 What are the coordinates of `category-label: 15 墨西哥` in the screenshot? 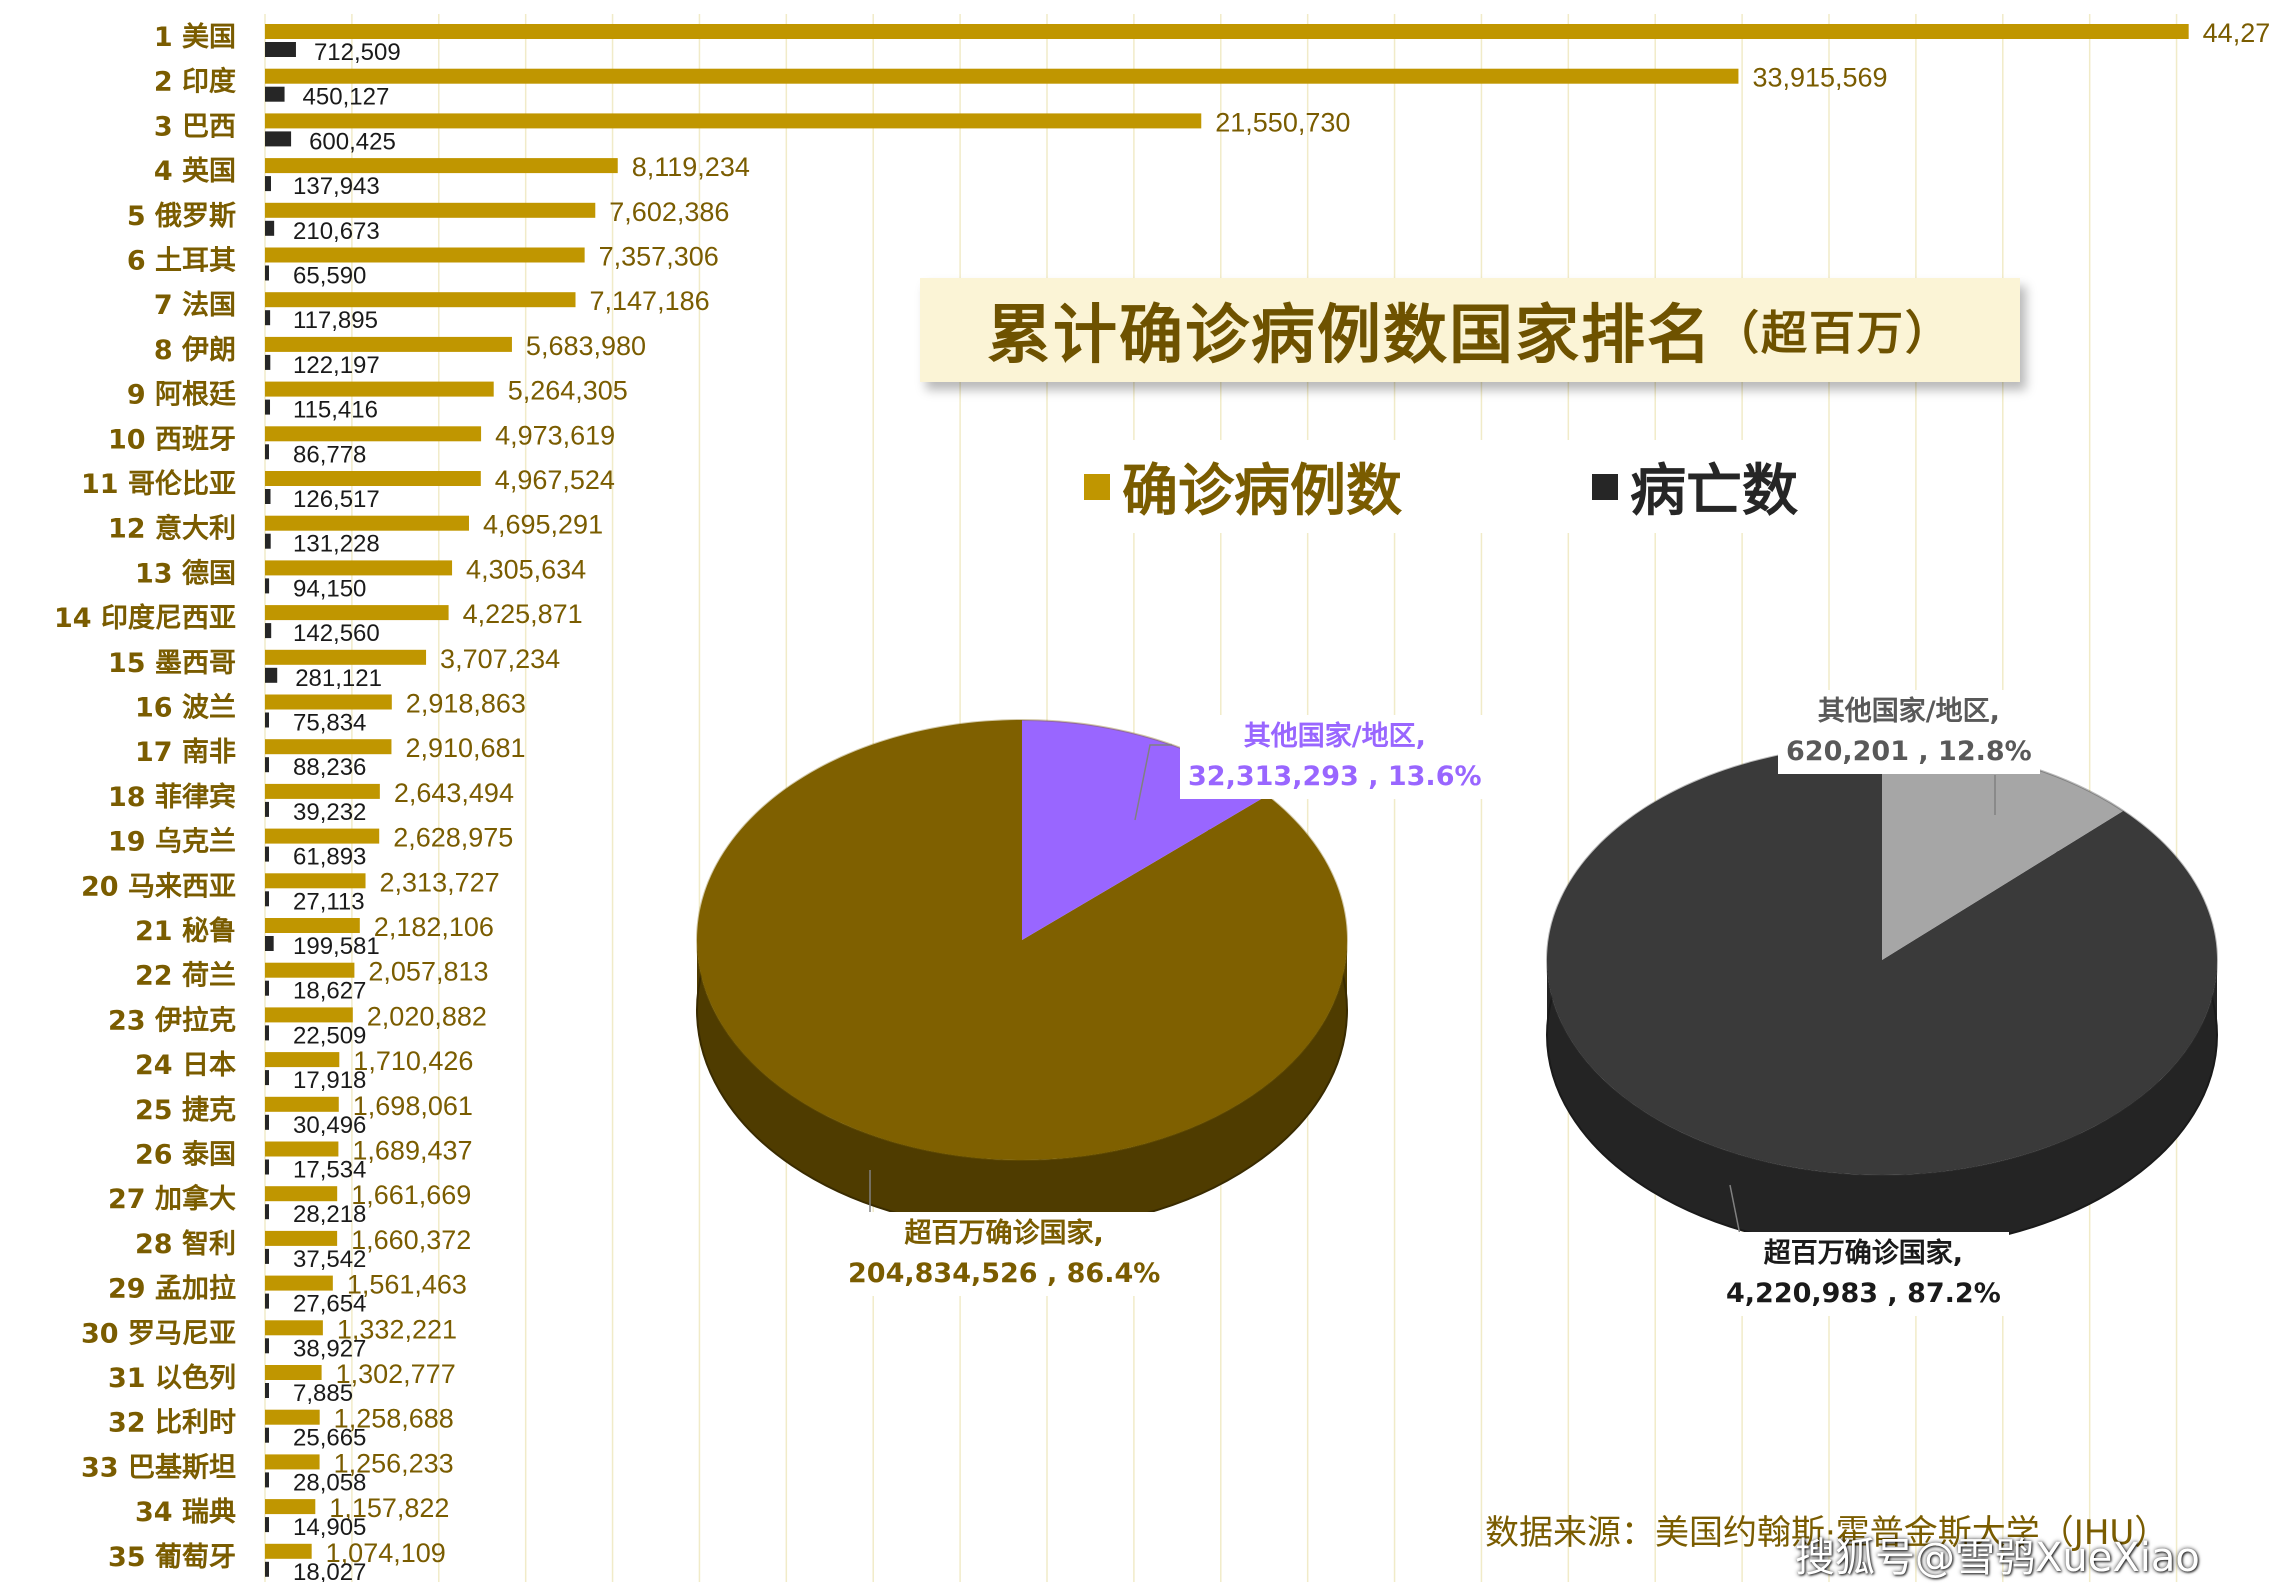 It's located at (172, 663).